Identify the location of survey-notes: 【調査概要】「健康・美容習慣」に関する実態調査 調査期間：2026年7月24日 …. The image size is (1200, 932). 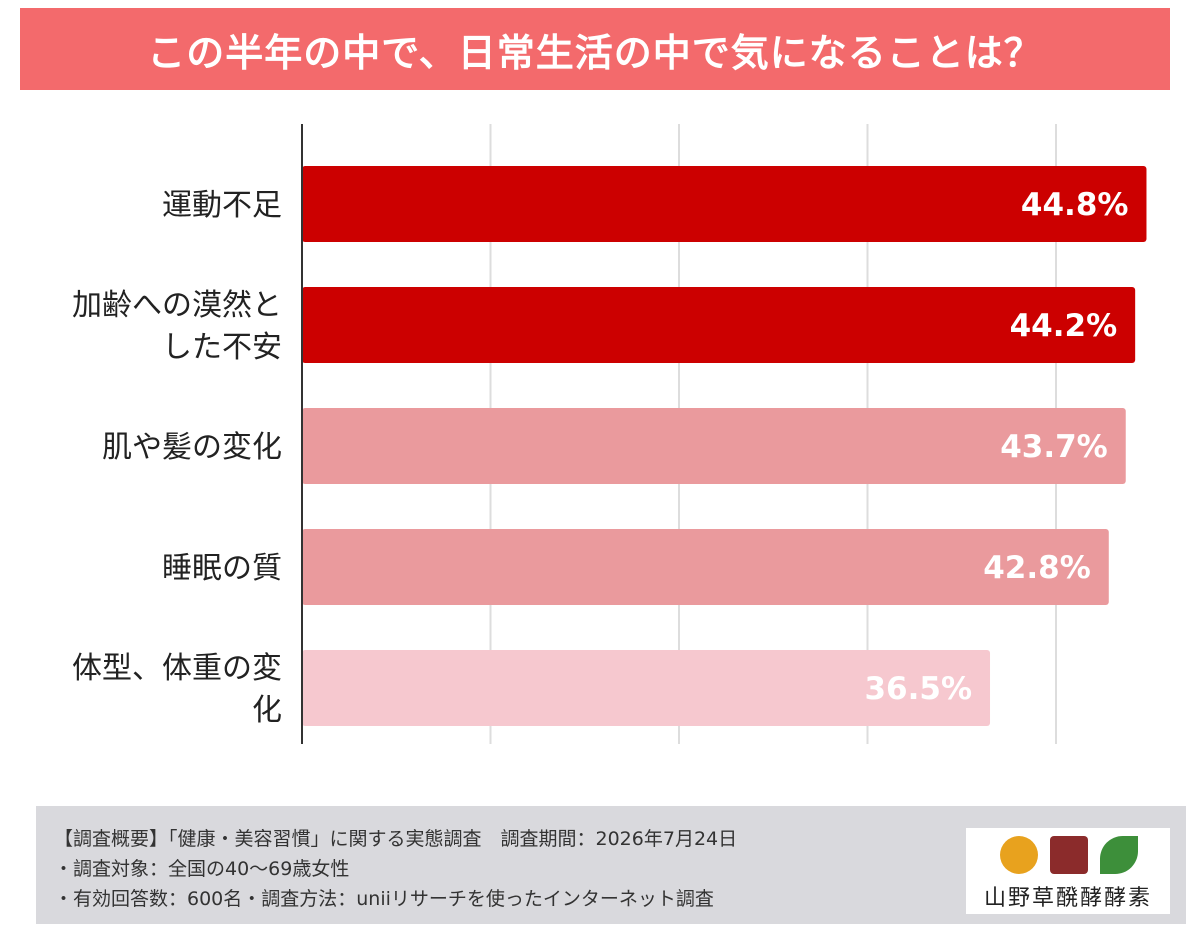
(395, 869).